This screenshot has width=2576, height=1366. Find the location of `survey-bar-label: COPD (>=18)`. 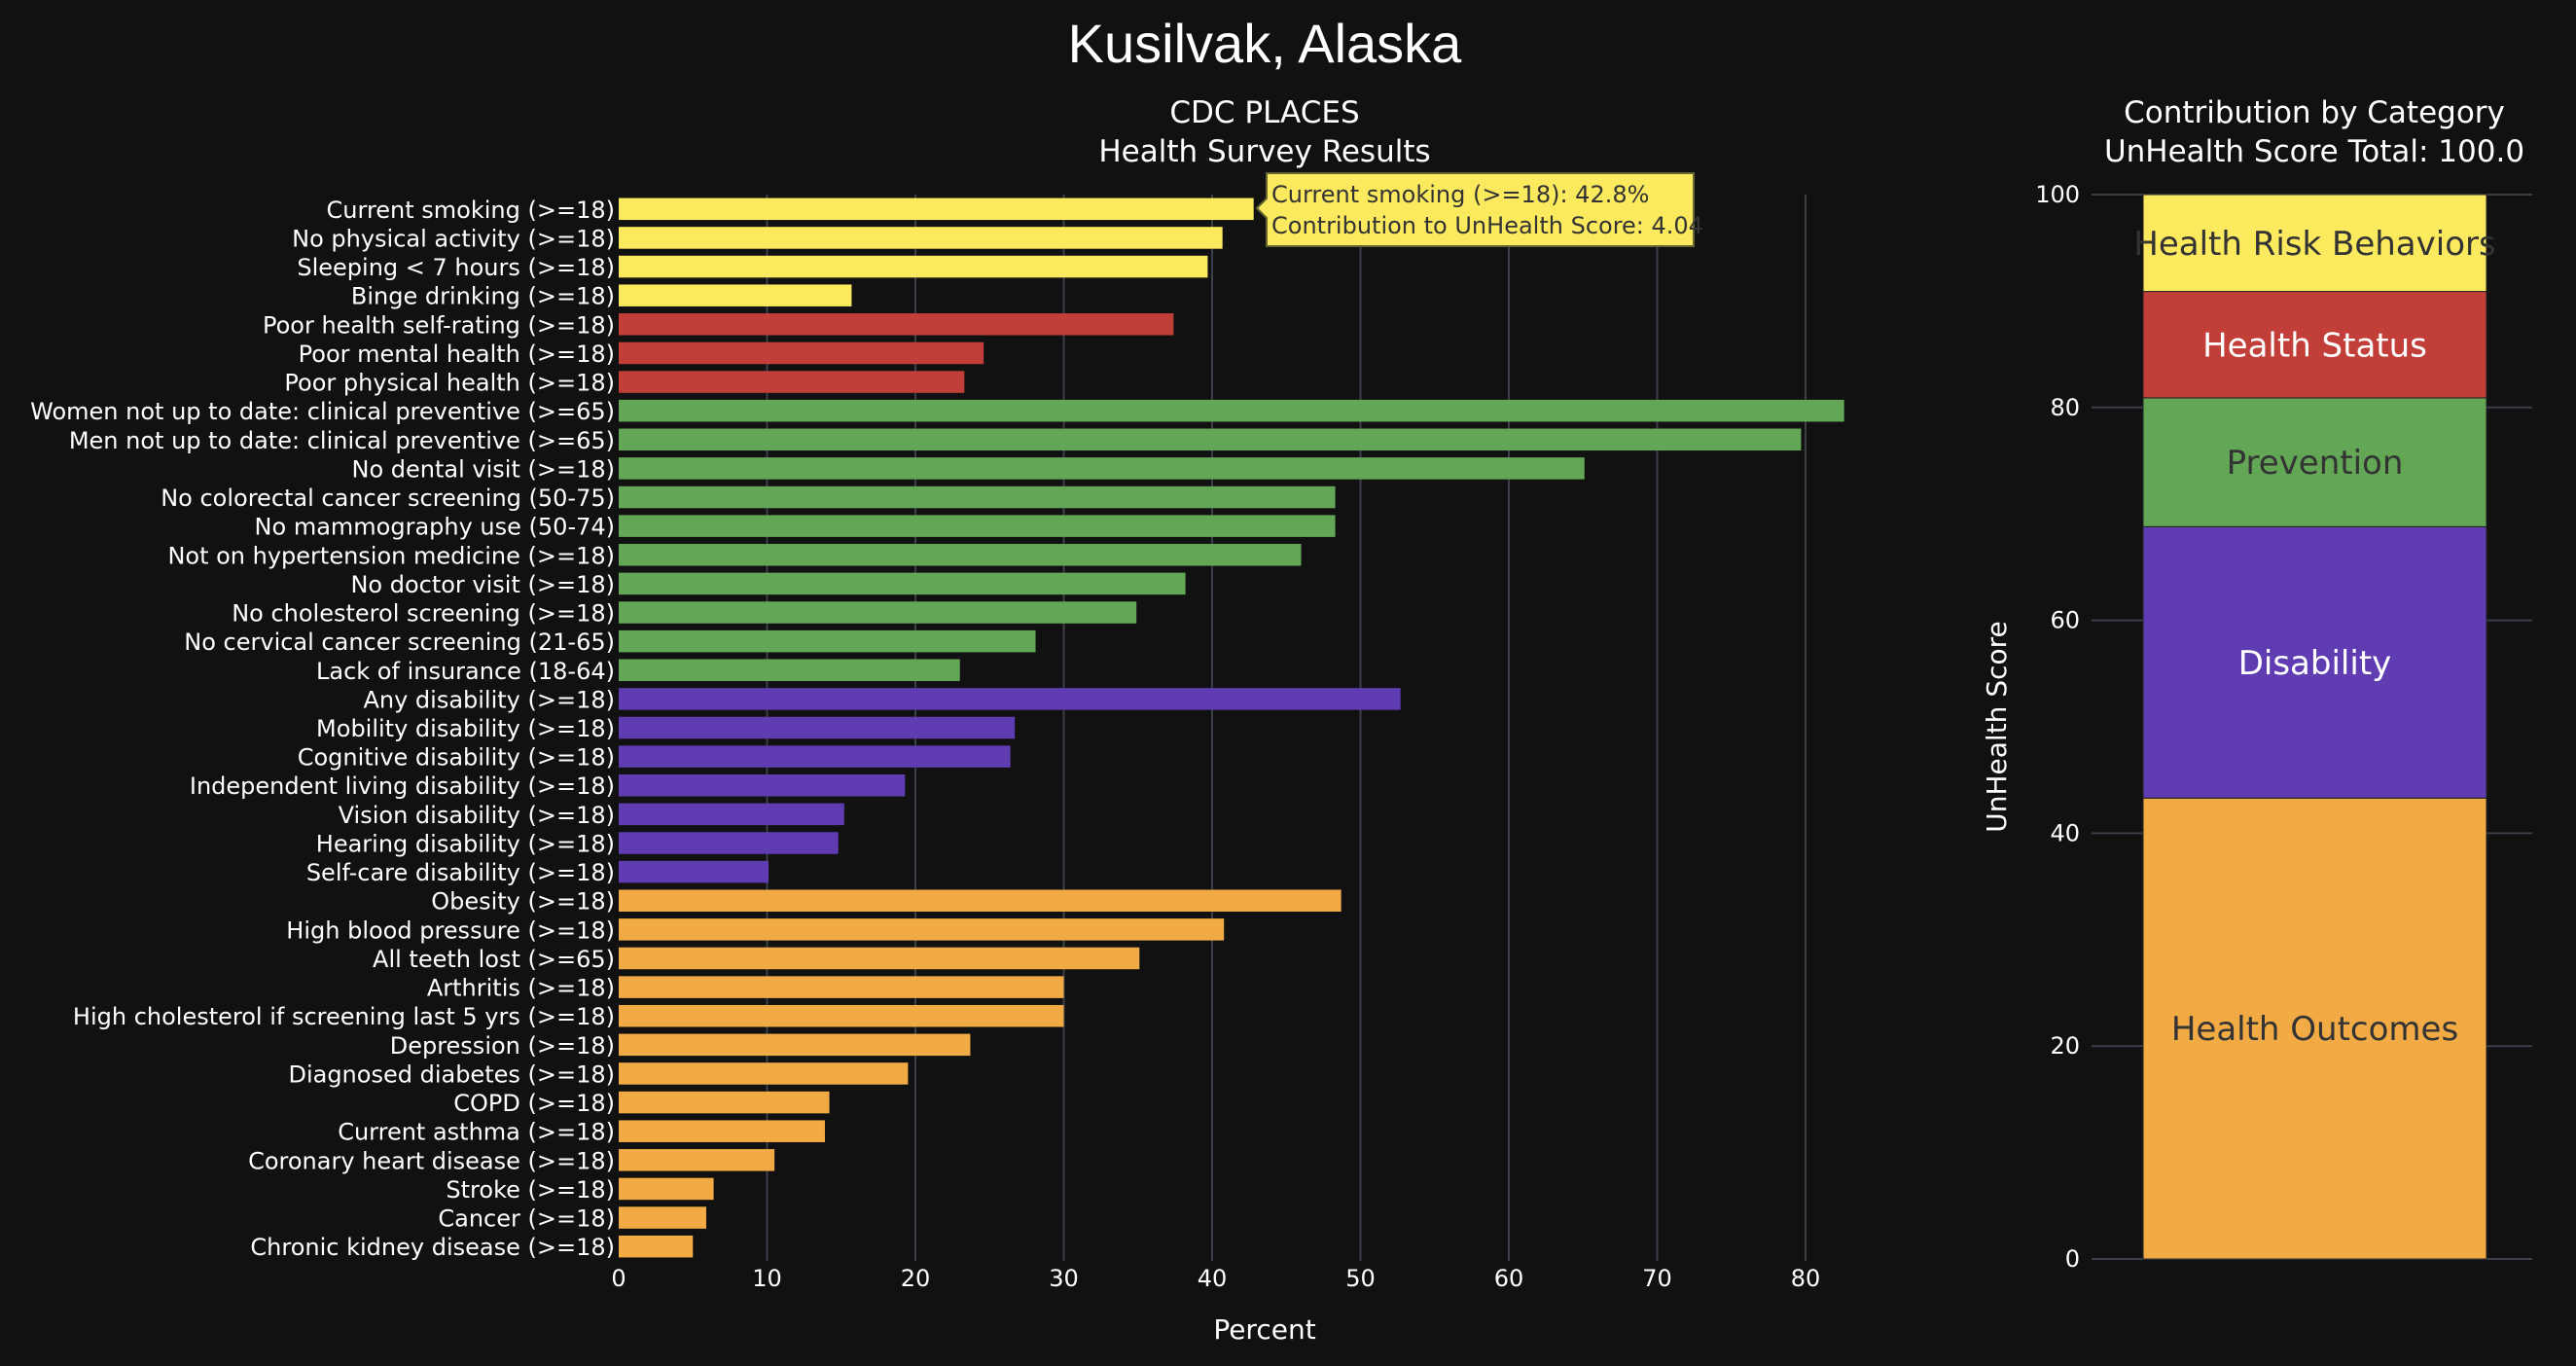

survey-bar-label: COPD (>=18) is located at coordinates (534, 1103).